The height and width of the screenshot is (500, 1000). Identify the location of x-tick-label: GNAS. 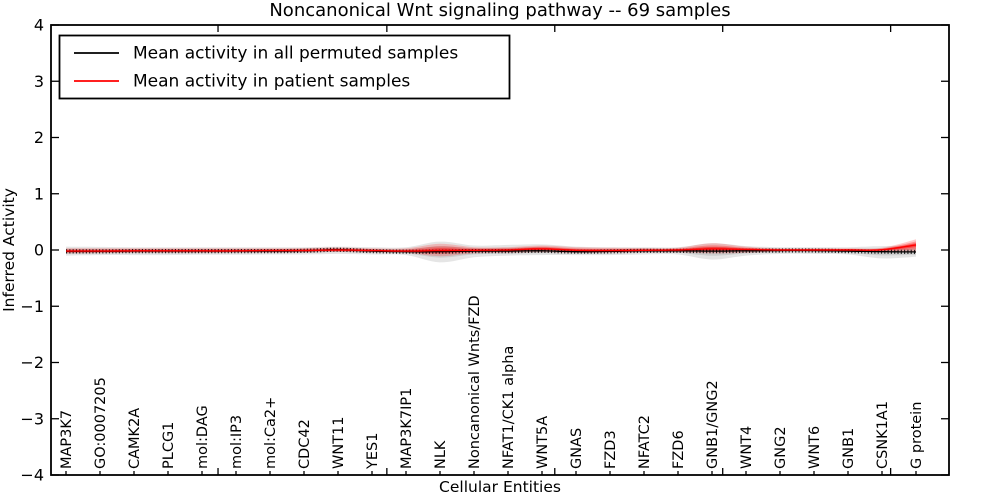
(577, 448).